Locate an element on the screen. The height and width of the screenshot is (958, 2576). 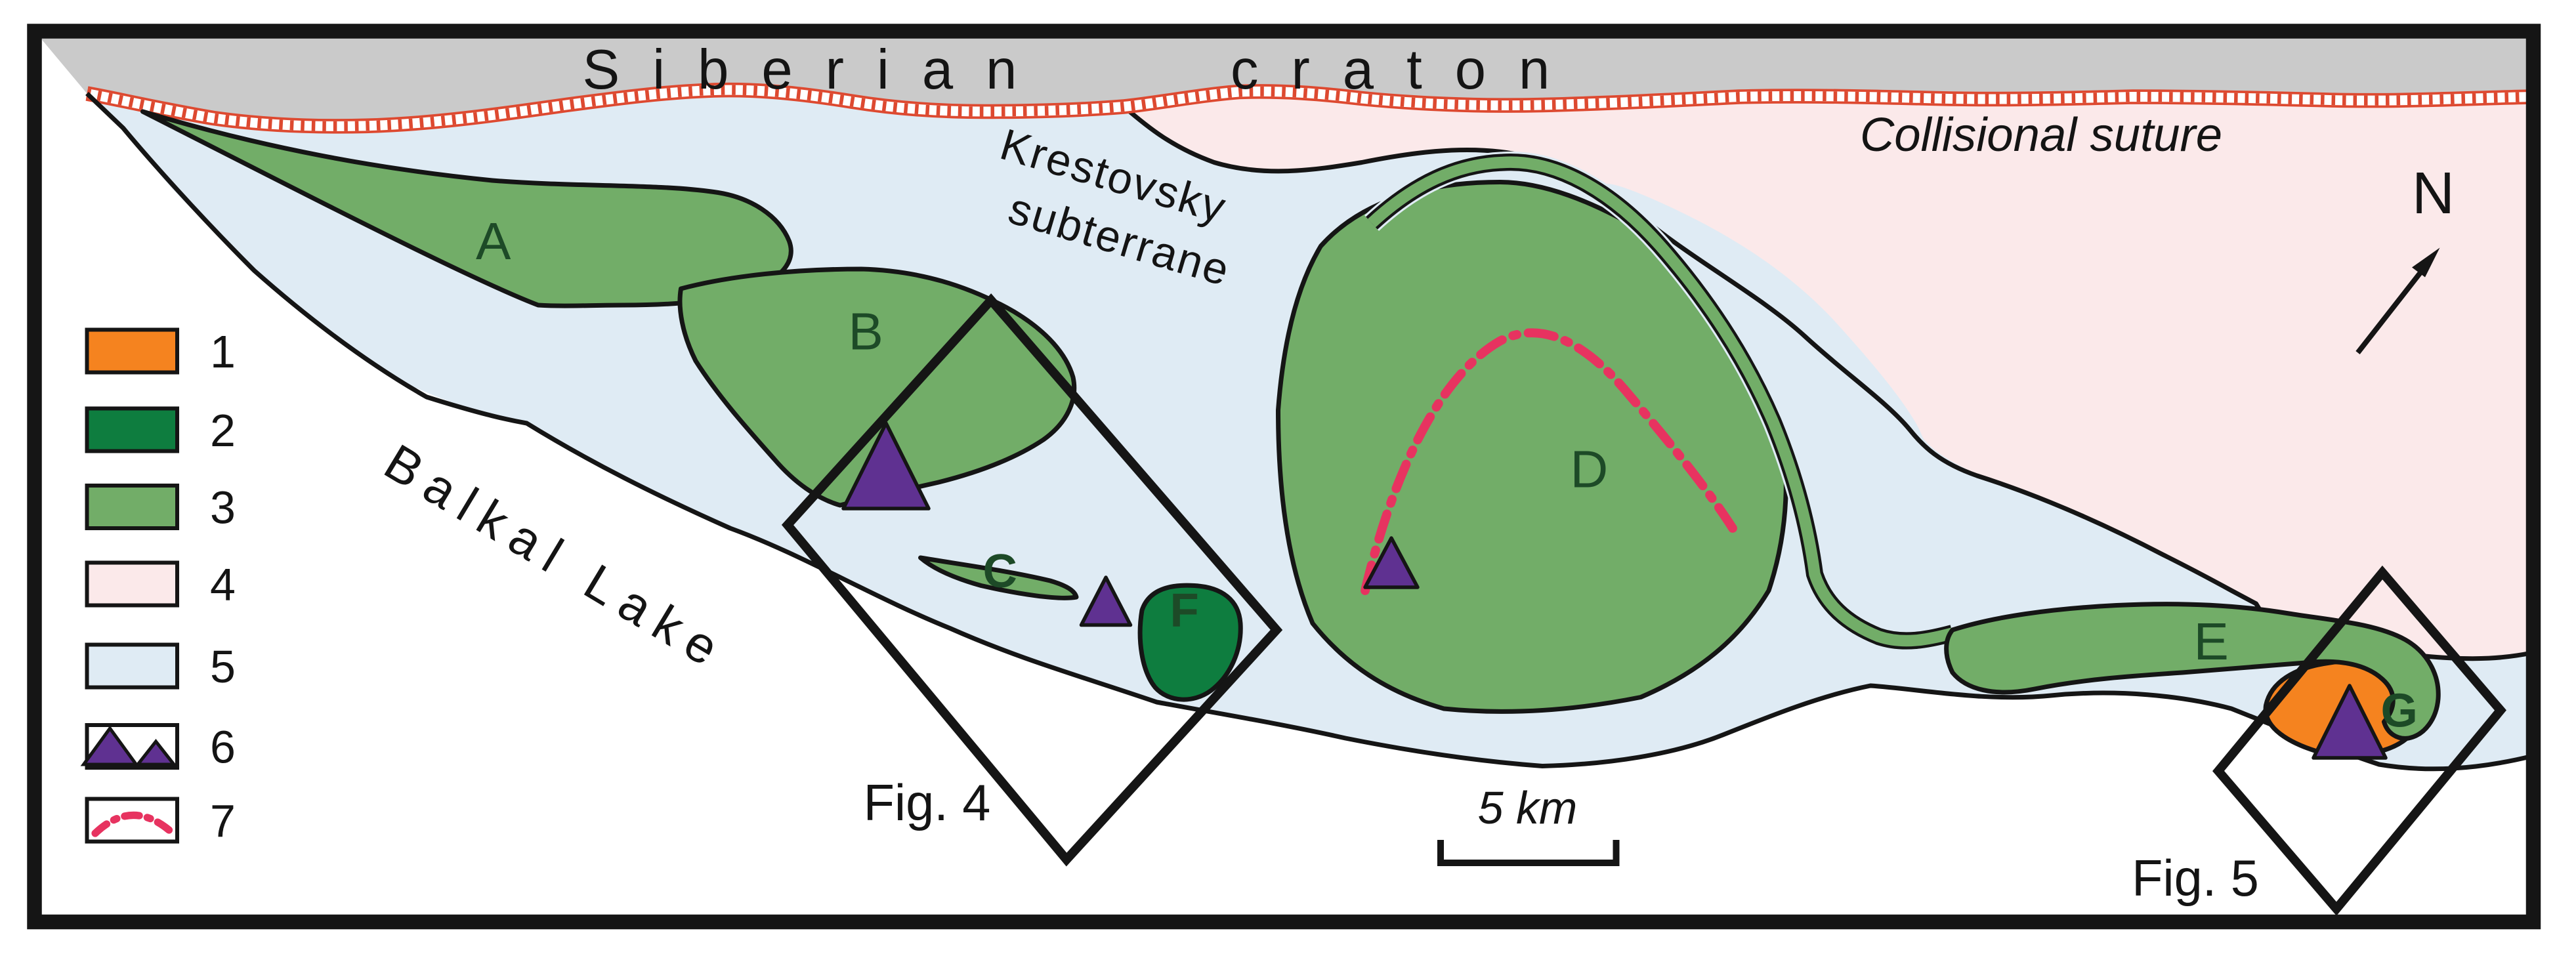
fig4-locator-box is located at coordinates (1032, 580).